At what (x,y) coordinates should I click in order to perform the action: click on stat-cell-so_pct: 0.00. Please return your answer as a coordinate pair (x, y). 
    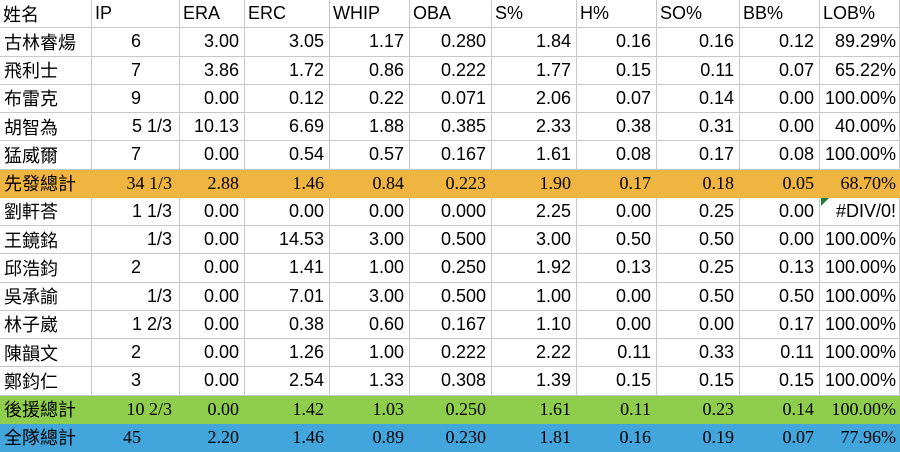
    Looking at the image, I should click on (698, 324).